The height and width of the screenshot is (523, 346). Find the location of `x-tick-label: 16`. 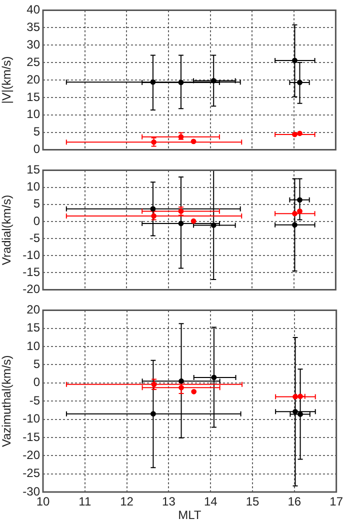

x-tick-label: 16 is located at coordinates (295, 501).